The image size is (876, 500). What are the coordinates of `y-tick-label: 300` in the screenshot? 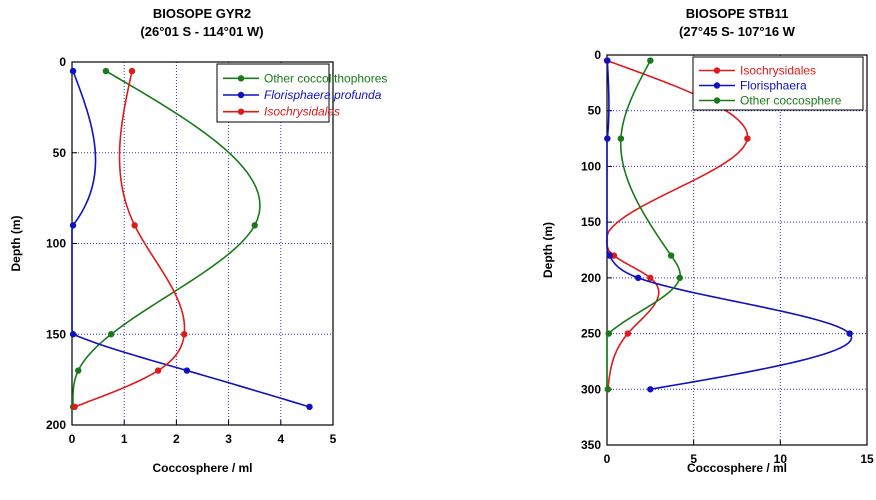 It's located at (591, 389).